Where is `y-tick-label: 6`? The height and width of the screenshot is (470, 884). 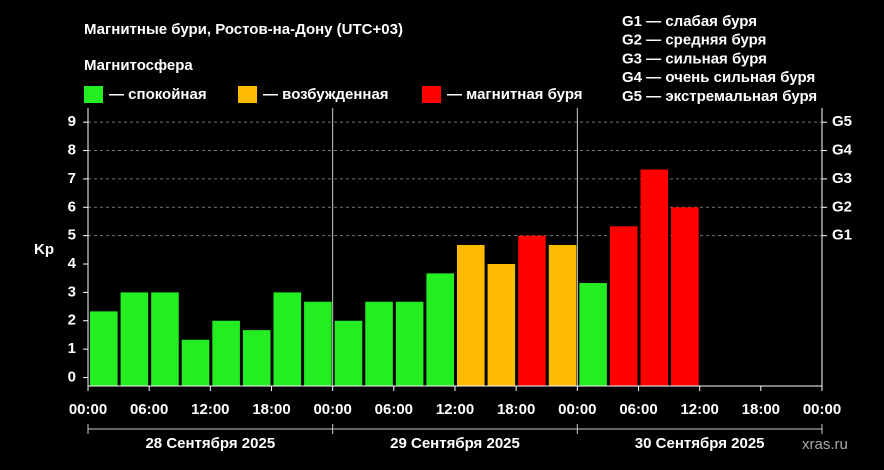 y-tick-label: 6 is located at coordinates (72, 206).